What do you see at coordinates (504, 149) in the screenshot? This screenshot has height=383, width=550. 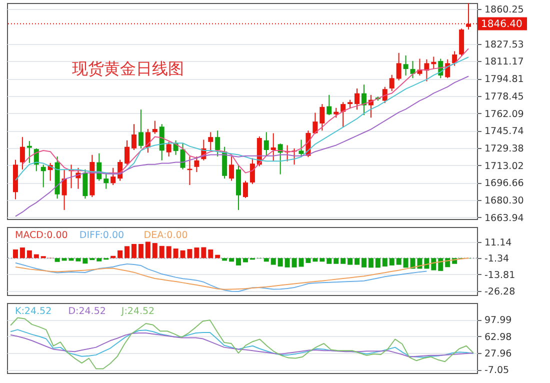 I see `y-tick-label: 1729.38` at bounding box center [504, 149].